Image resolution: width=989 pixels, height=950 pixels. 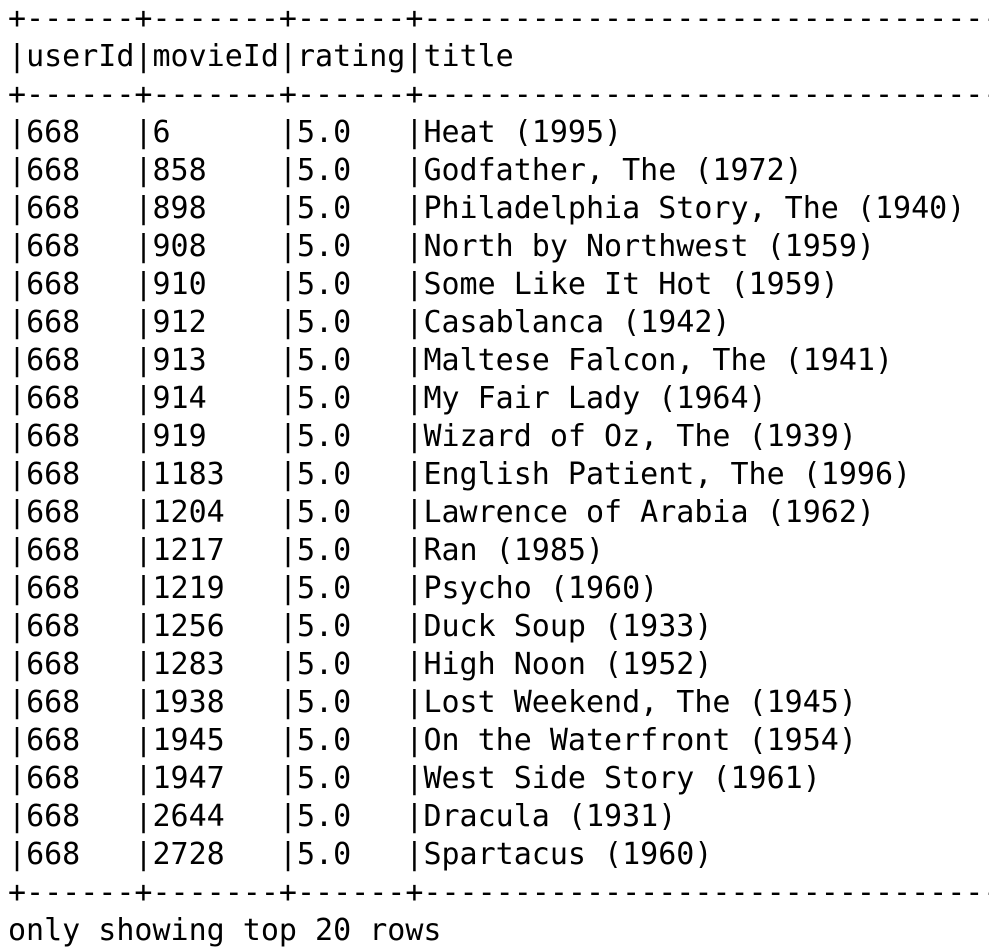 I want to click on table-cell-1: 858, so click(x=215, y=170).